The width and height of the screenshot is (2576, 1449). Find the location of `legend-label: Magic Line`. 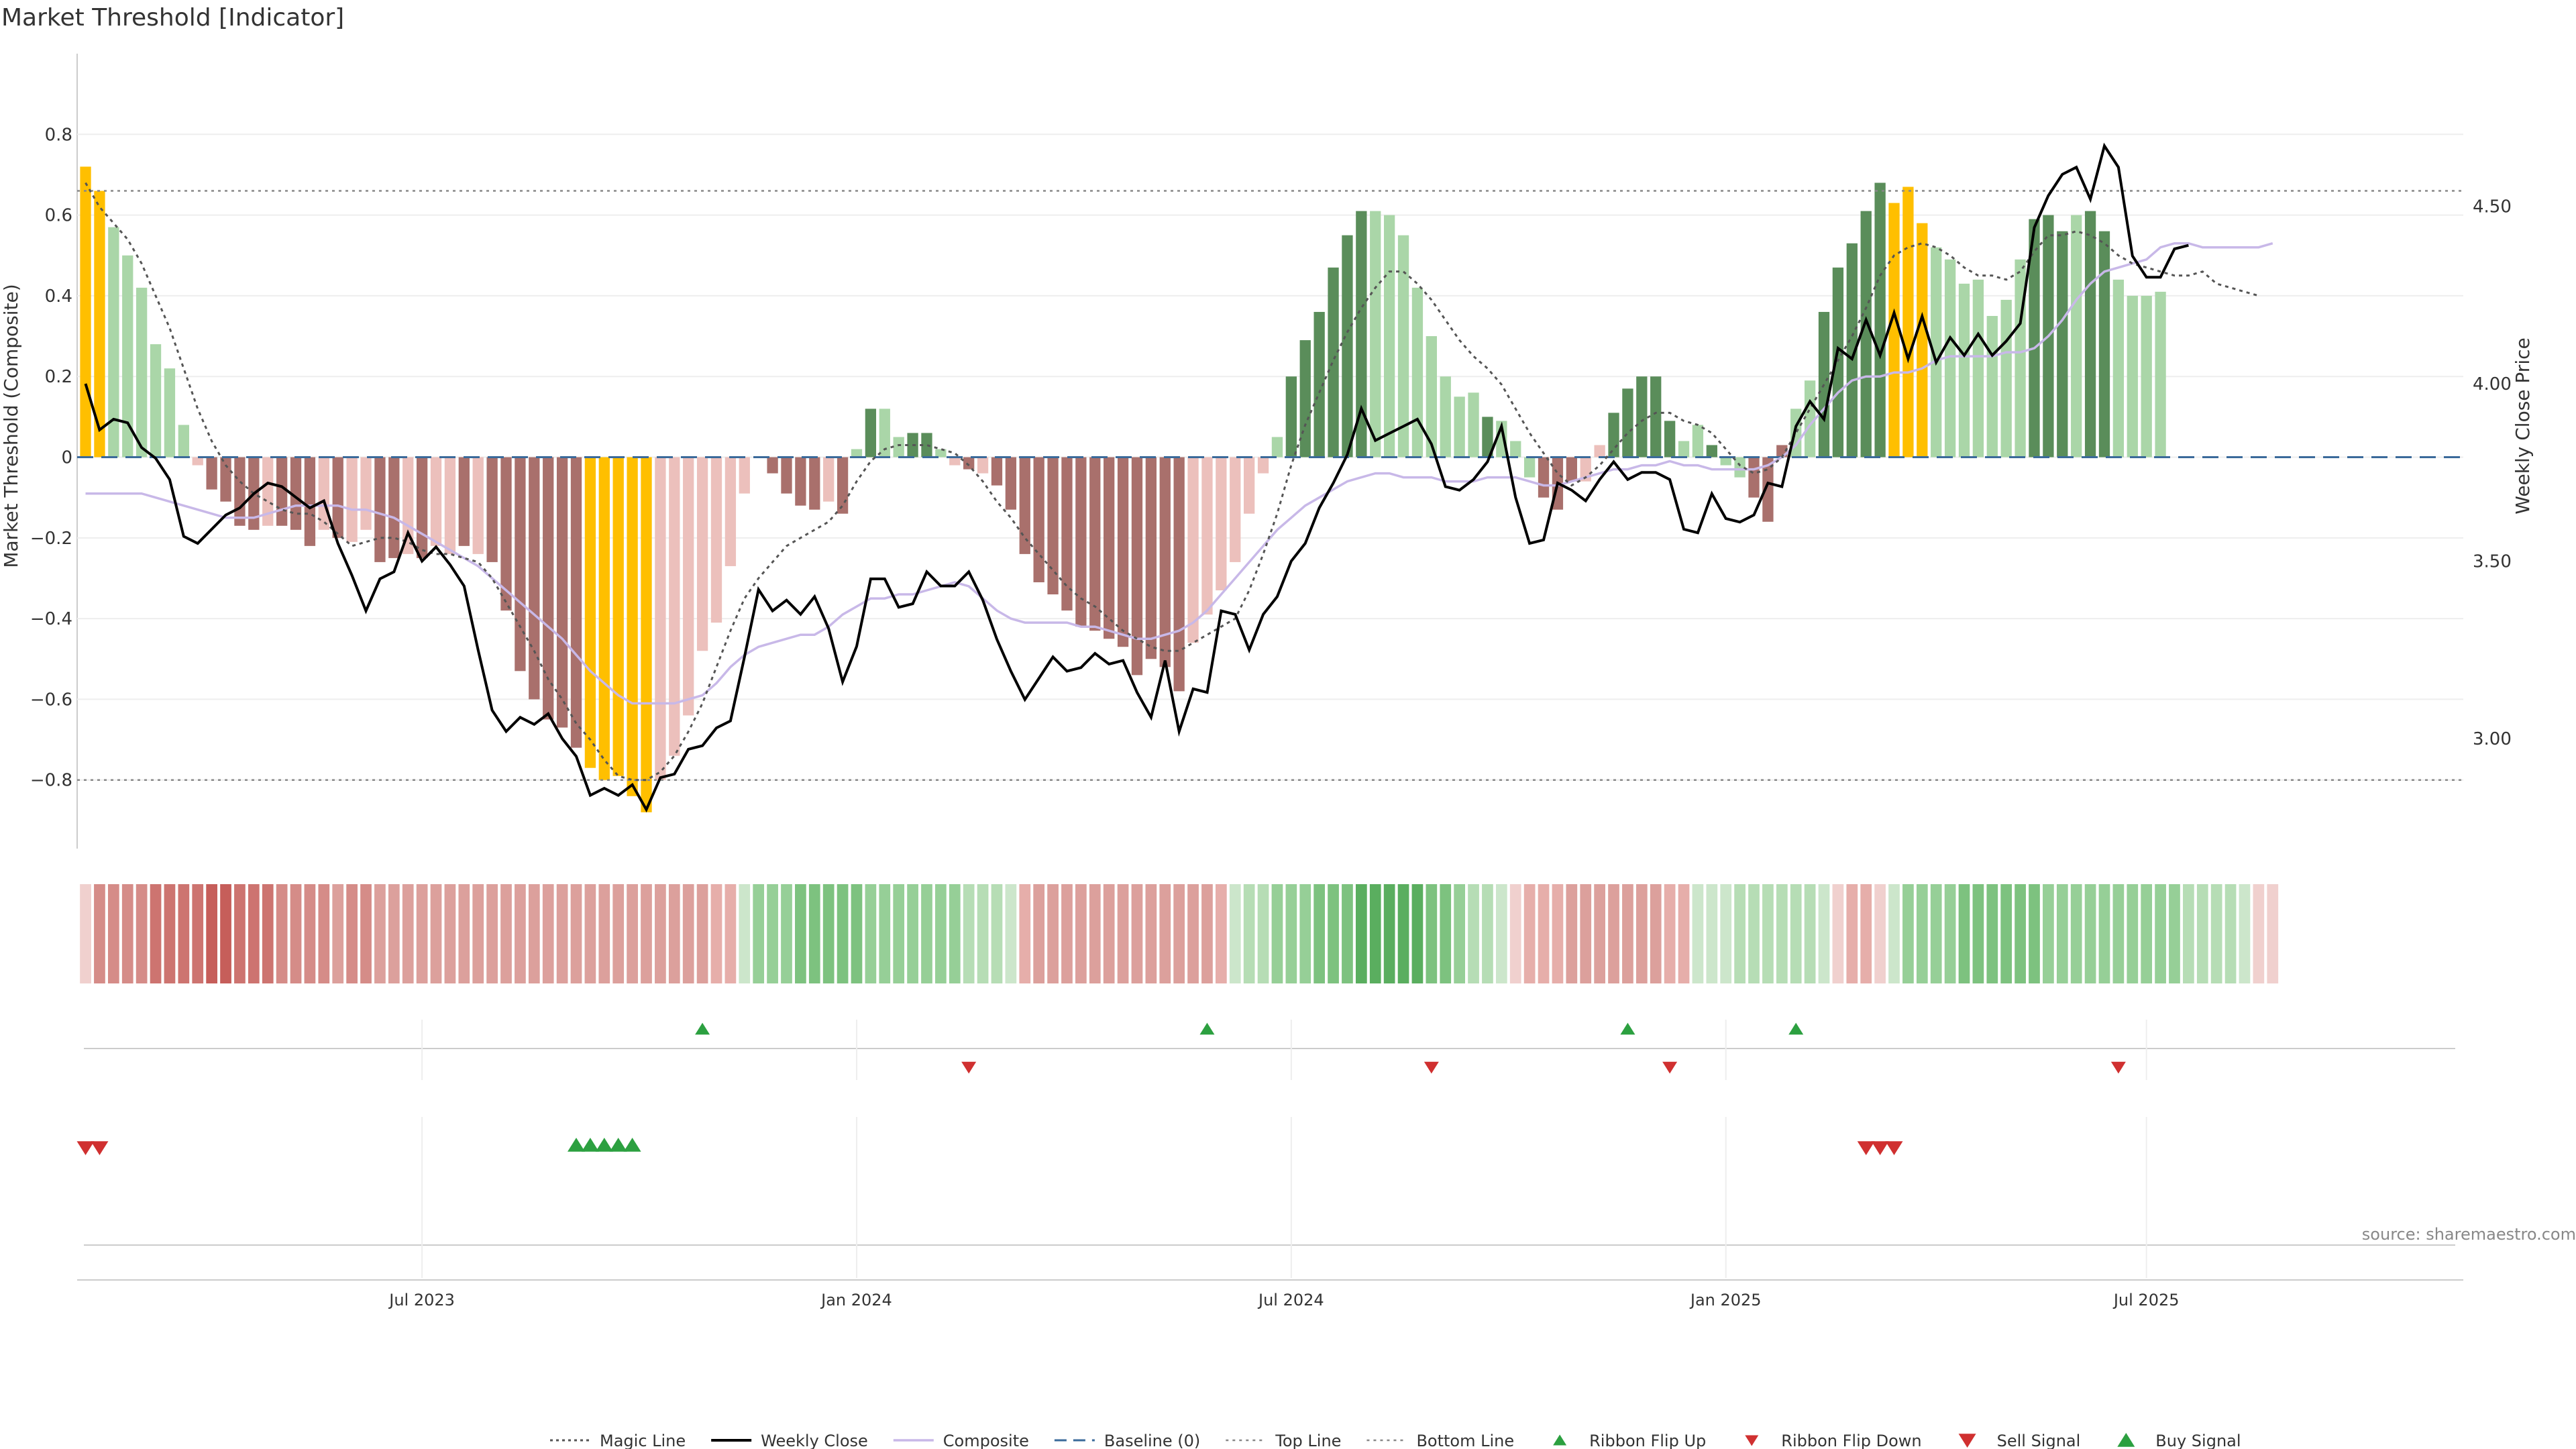

legend-label: Magic Line is located at coordinates (643, 1440).